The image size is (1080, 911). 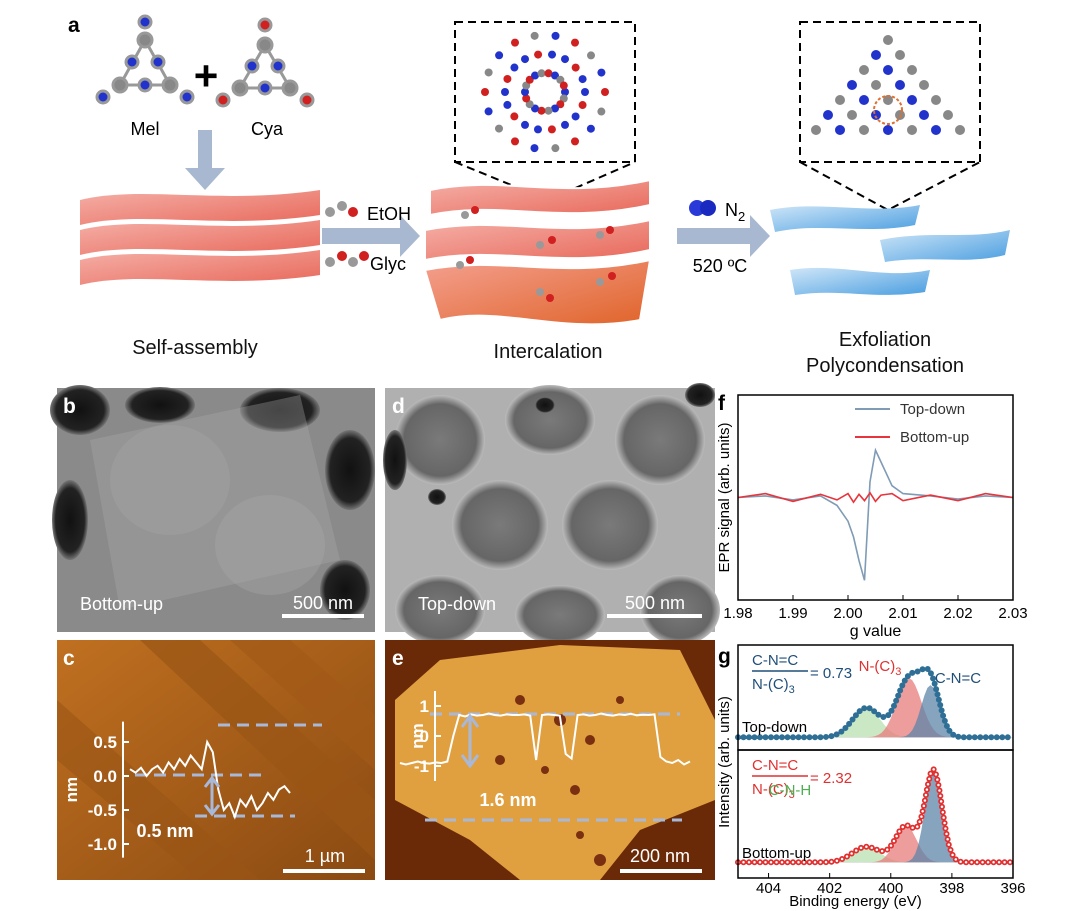 I want to click on ratio-denominator: N-(C)3, so click(x=773, y=791).